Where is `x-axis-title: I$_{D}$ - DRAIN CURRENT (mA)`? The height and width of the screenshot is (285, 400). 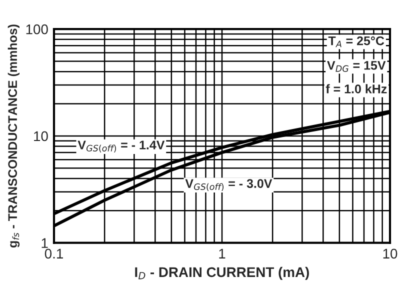
x-axis-title: I$_{D}$ - DRAIN CURRENT (mA) is located at coordinates (222, 273).